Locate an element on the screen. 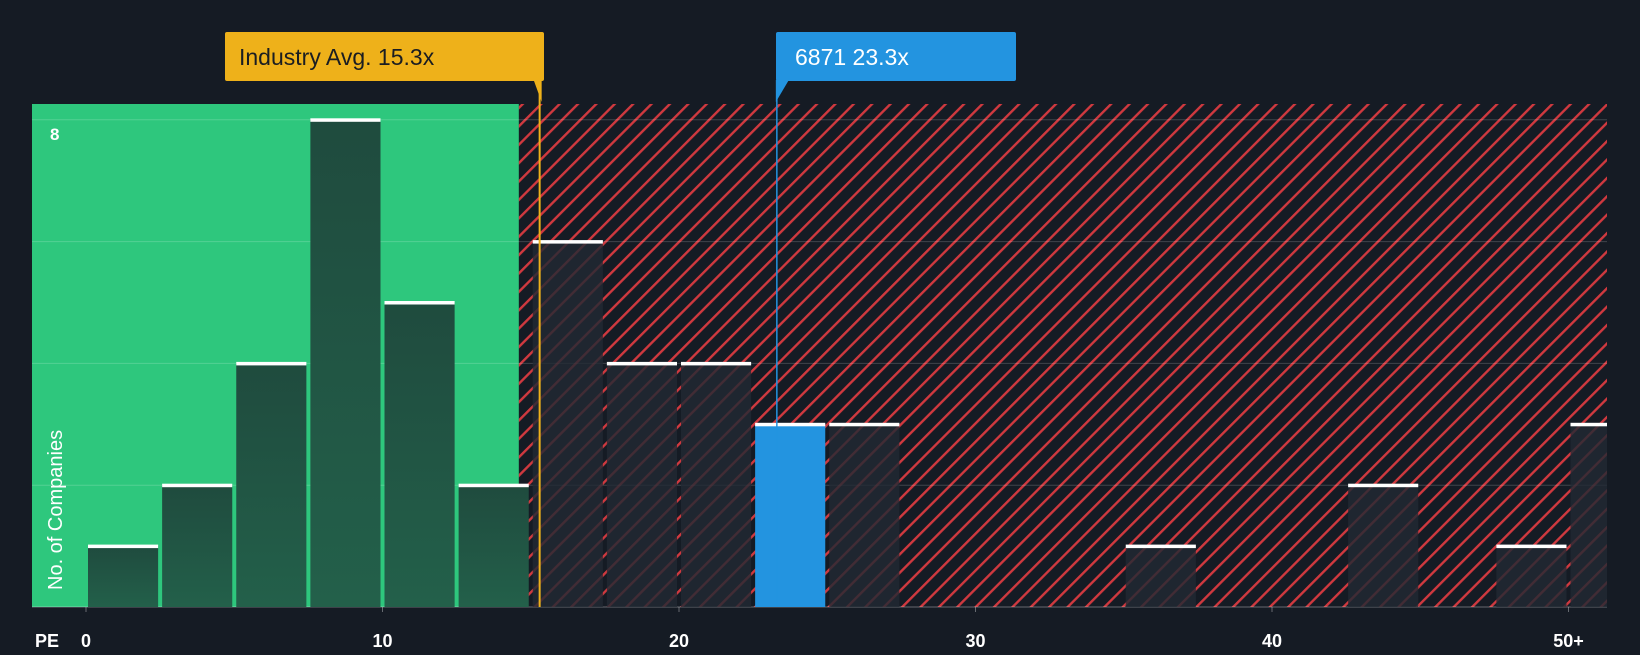  industry-avg-label: Industry Avg. 15.3x is located at coordinates (337, 57).